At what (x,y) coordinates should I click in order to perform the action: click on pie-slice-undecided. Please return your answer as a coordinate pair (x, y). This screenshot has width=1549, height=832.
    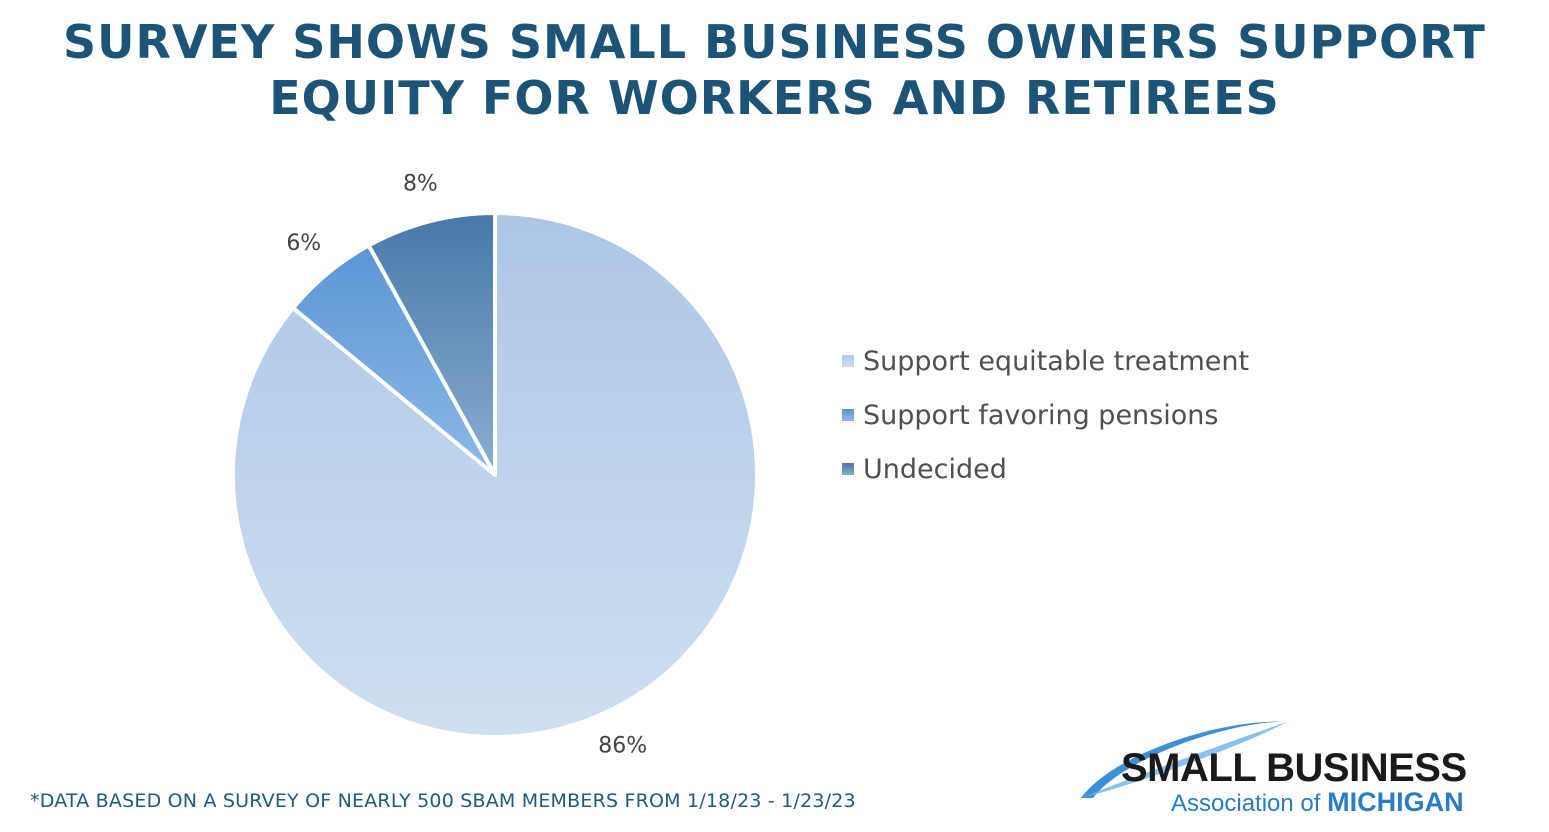
    Looking at the image, I should click on (431, 344).